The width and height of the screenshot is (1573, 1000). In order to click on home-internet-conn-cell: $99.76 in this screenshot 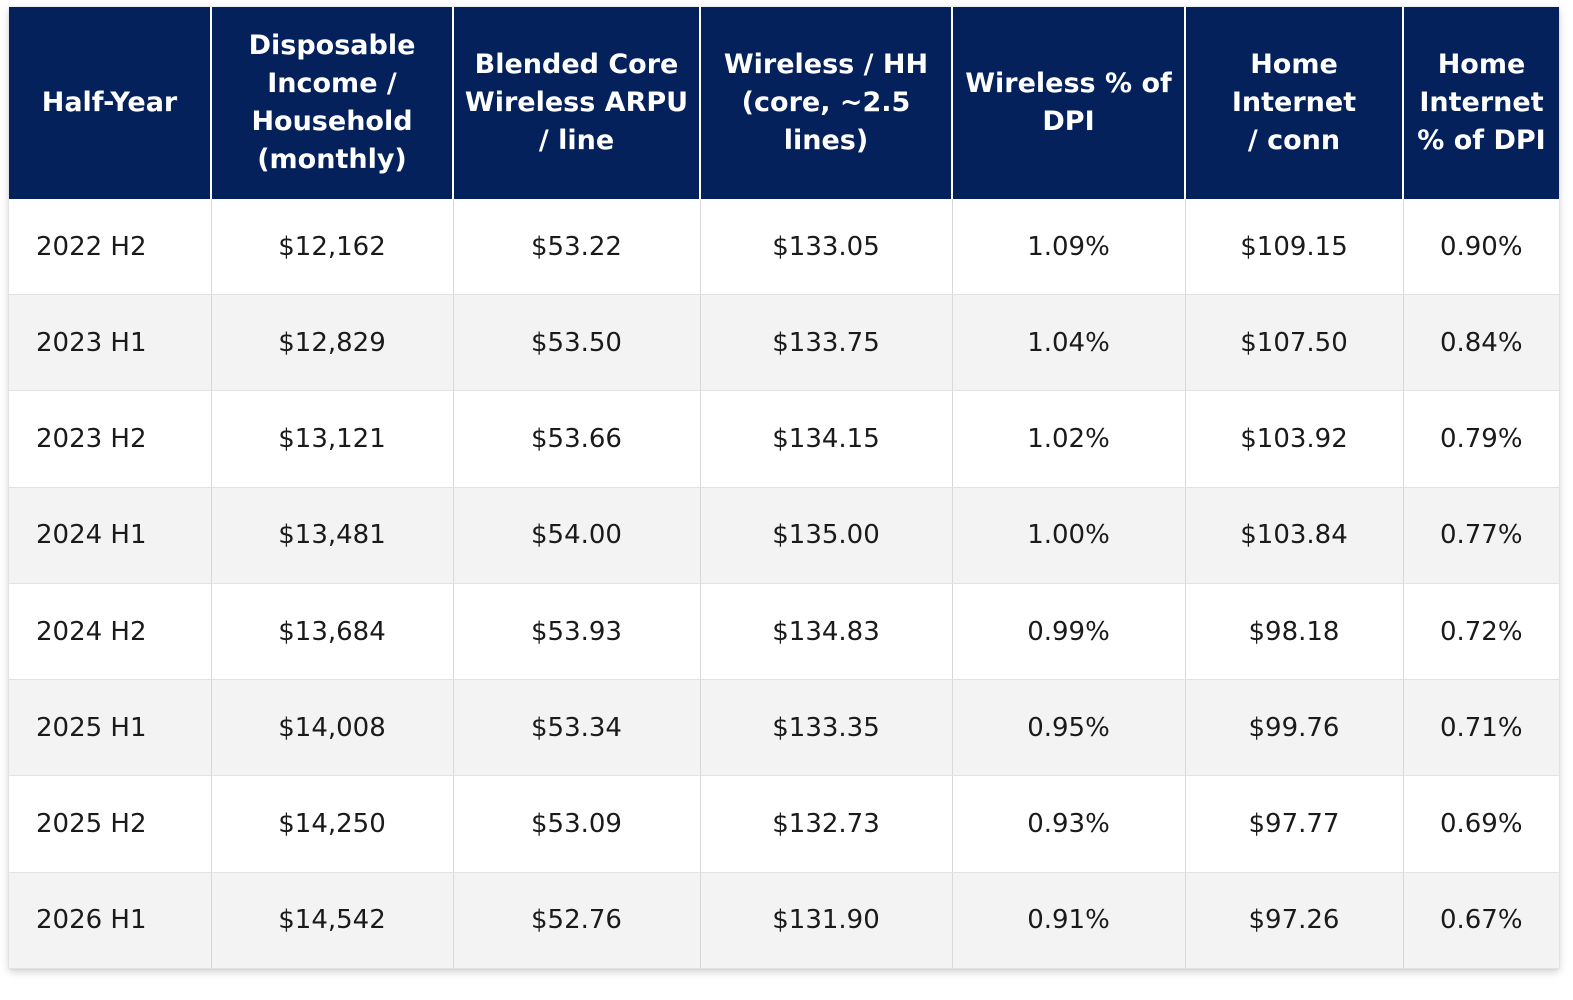, I will do `click(1294, 728)`.